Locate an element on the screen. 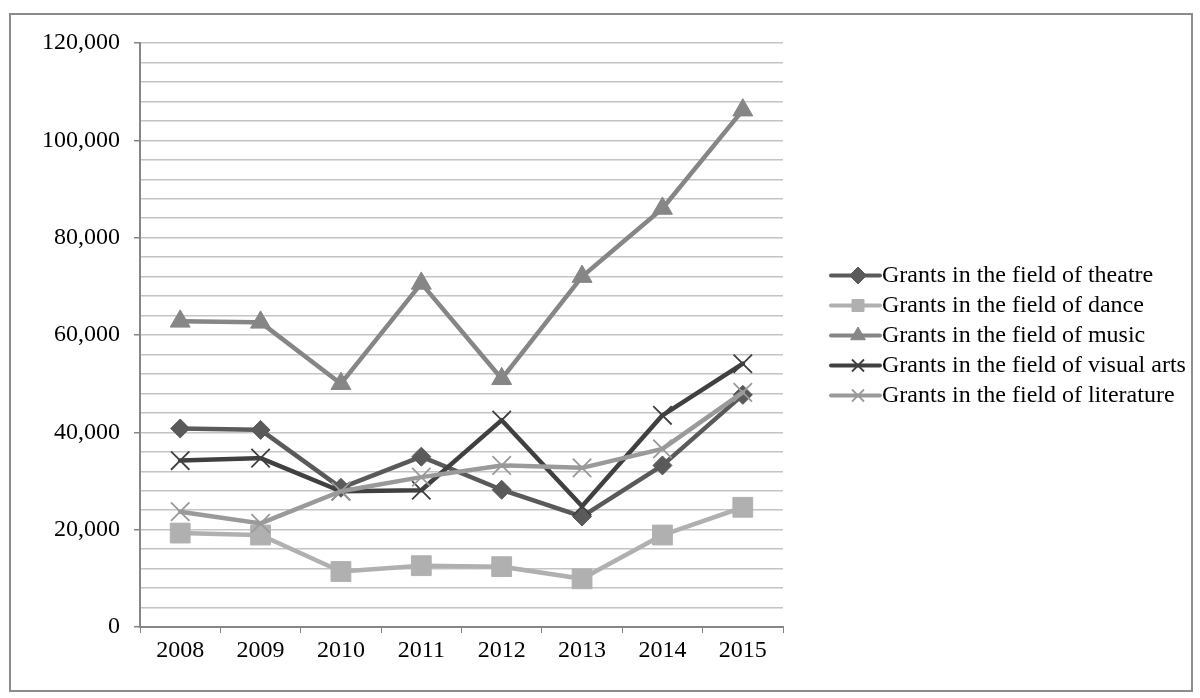 Image resolution: width=1200 pixels, height=698 pixels. legend-label: Grants in the field of visual arts is located at coordinates (1034, 363).